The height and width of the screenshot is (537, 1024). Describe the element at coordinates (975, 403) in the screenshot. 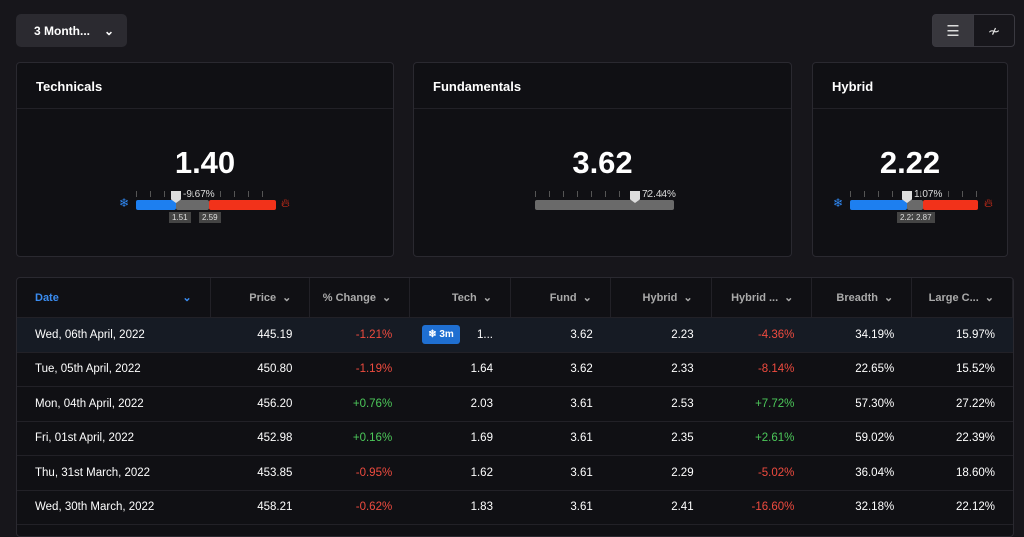

I see `cell-value: 27.22%` at that location.